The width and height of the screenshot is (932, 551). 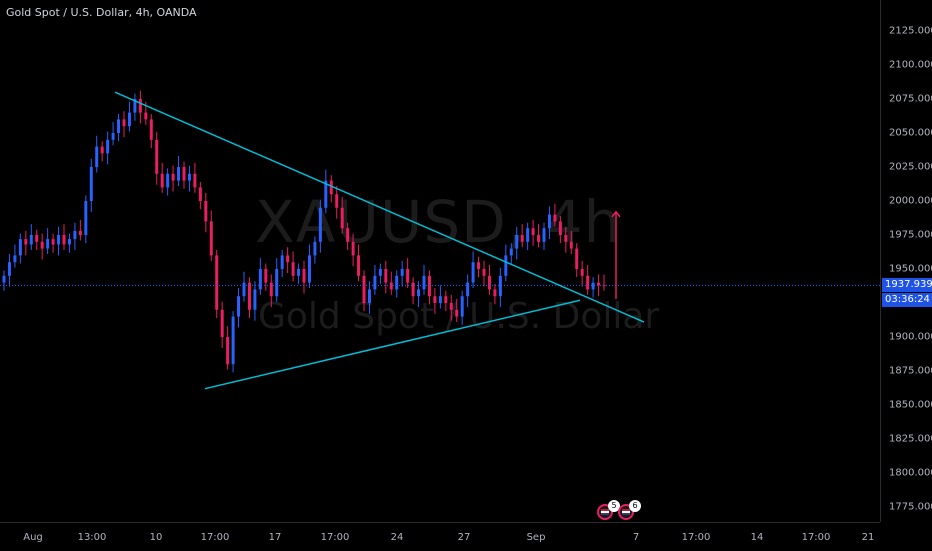 I want to click on price-tick-label: 1950.000, so click(x=910, y=269).